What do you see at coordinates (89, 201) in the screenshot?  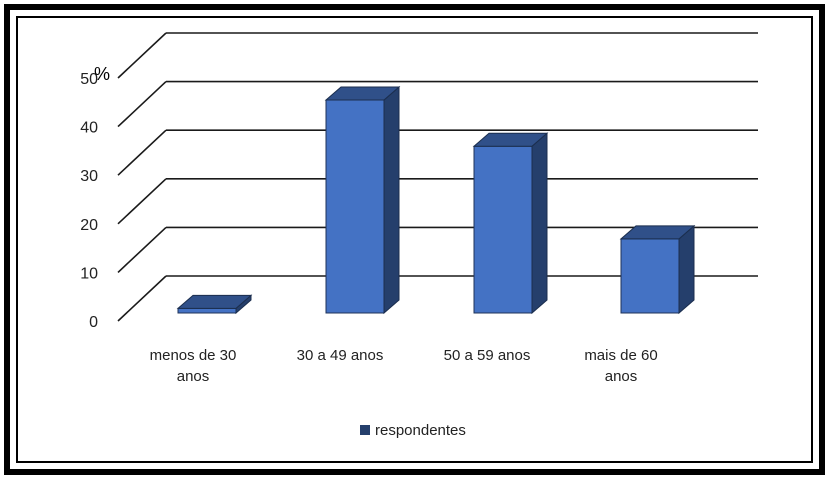 I see `y-axis-ticks: 0 10 20 30 40 50` at bounding box center [89, 201].